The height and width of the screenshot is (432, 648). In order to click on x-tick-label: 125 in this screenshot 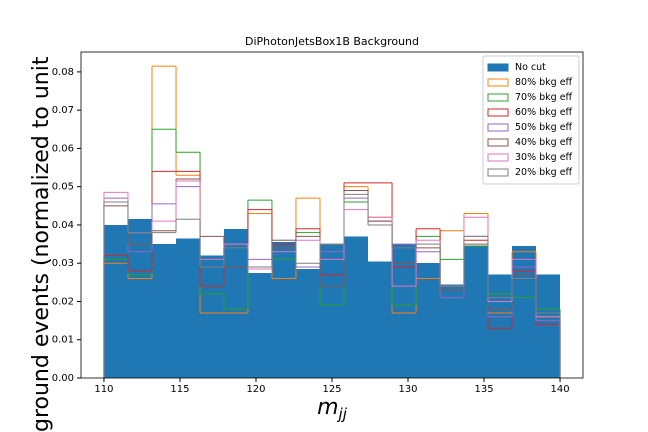, I will do `click(331, 389)`.